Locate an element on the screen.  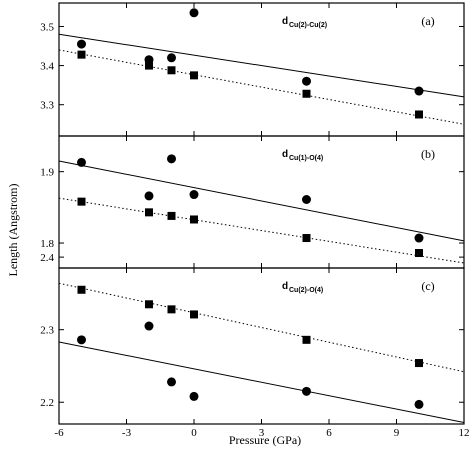
panel-title-subscript: Cu(2)-O(4) is located at coordinates (306, 290).